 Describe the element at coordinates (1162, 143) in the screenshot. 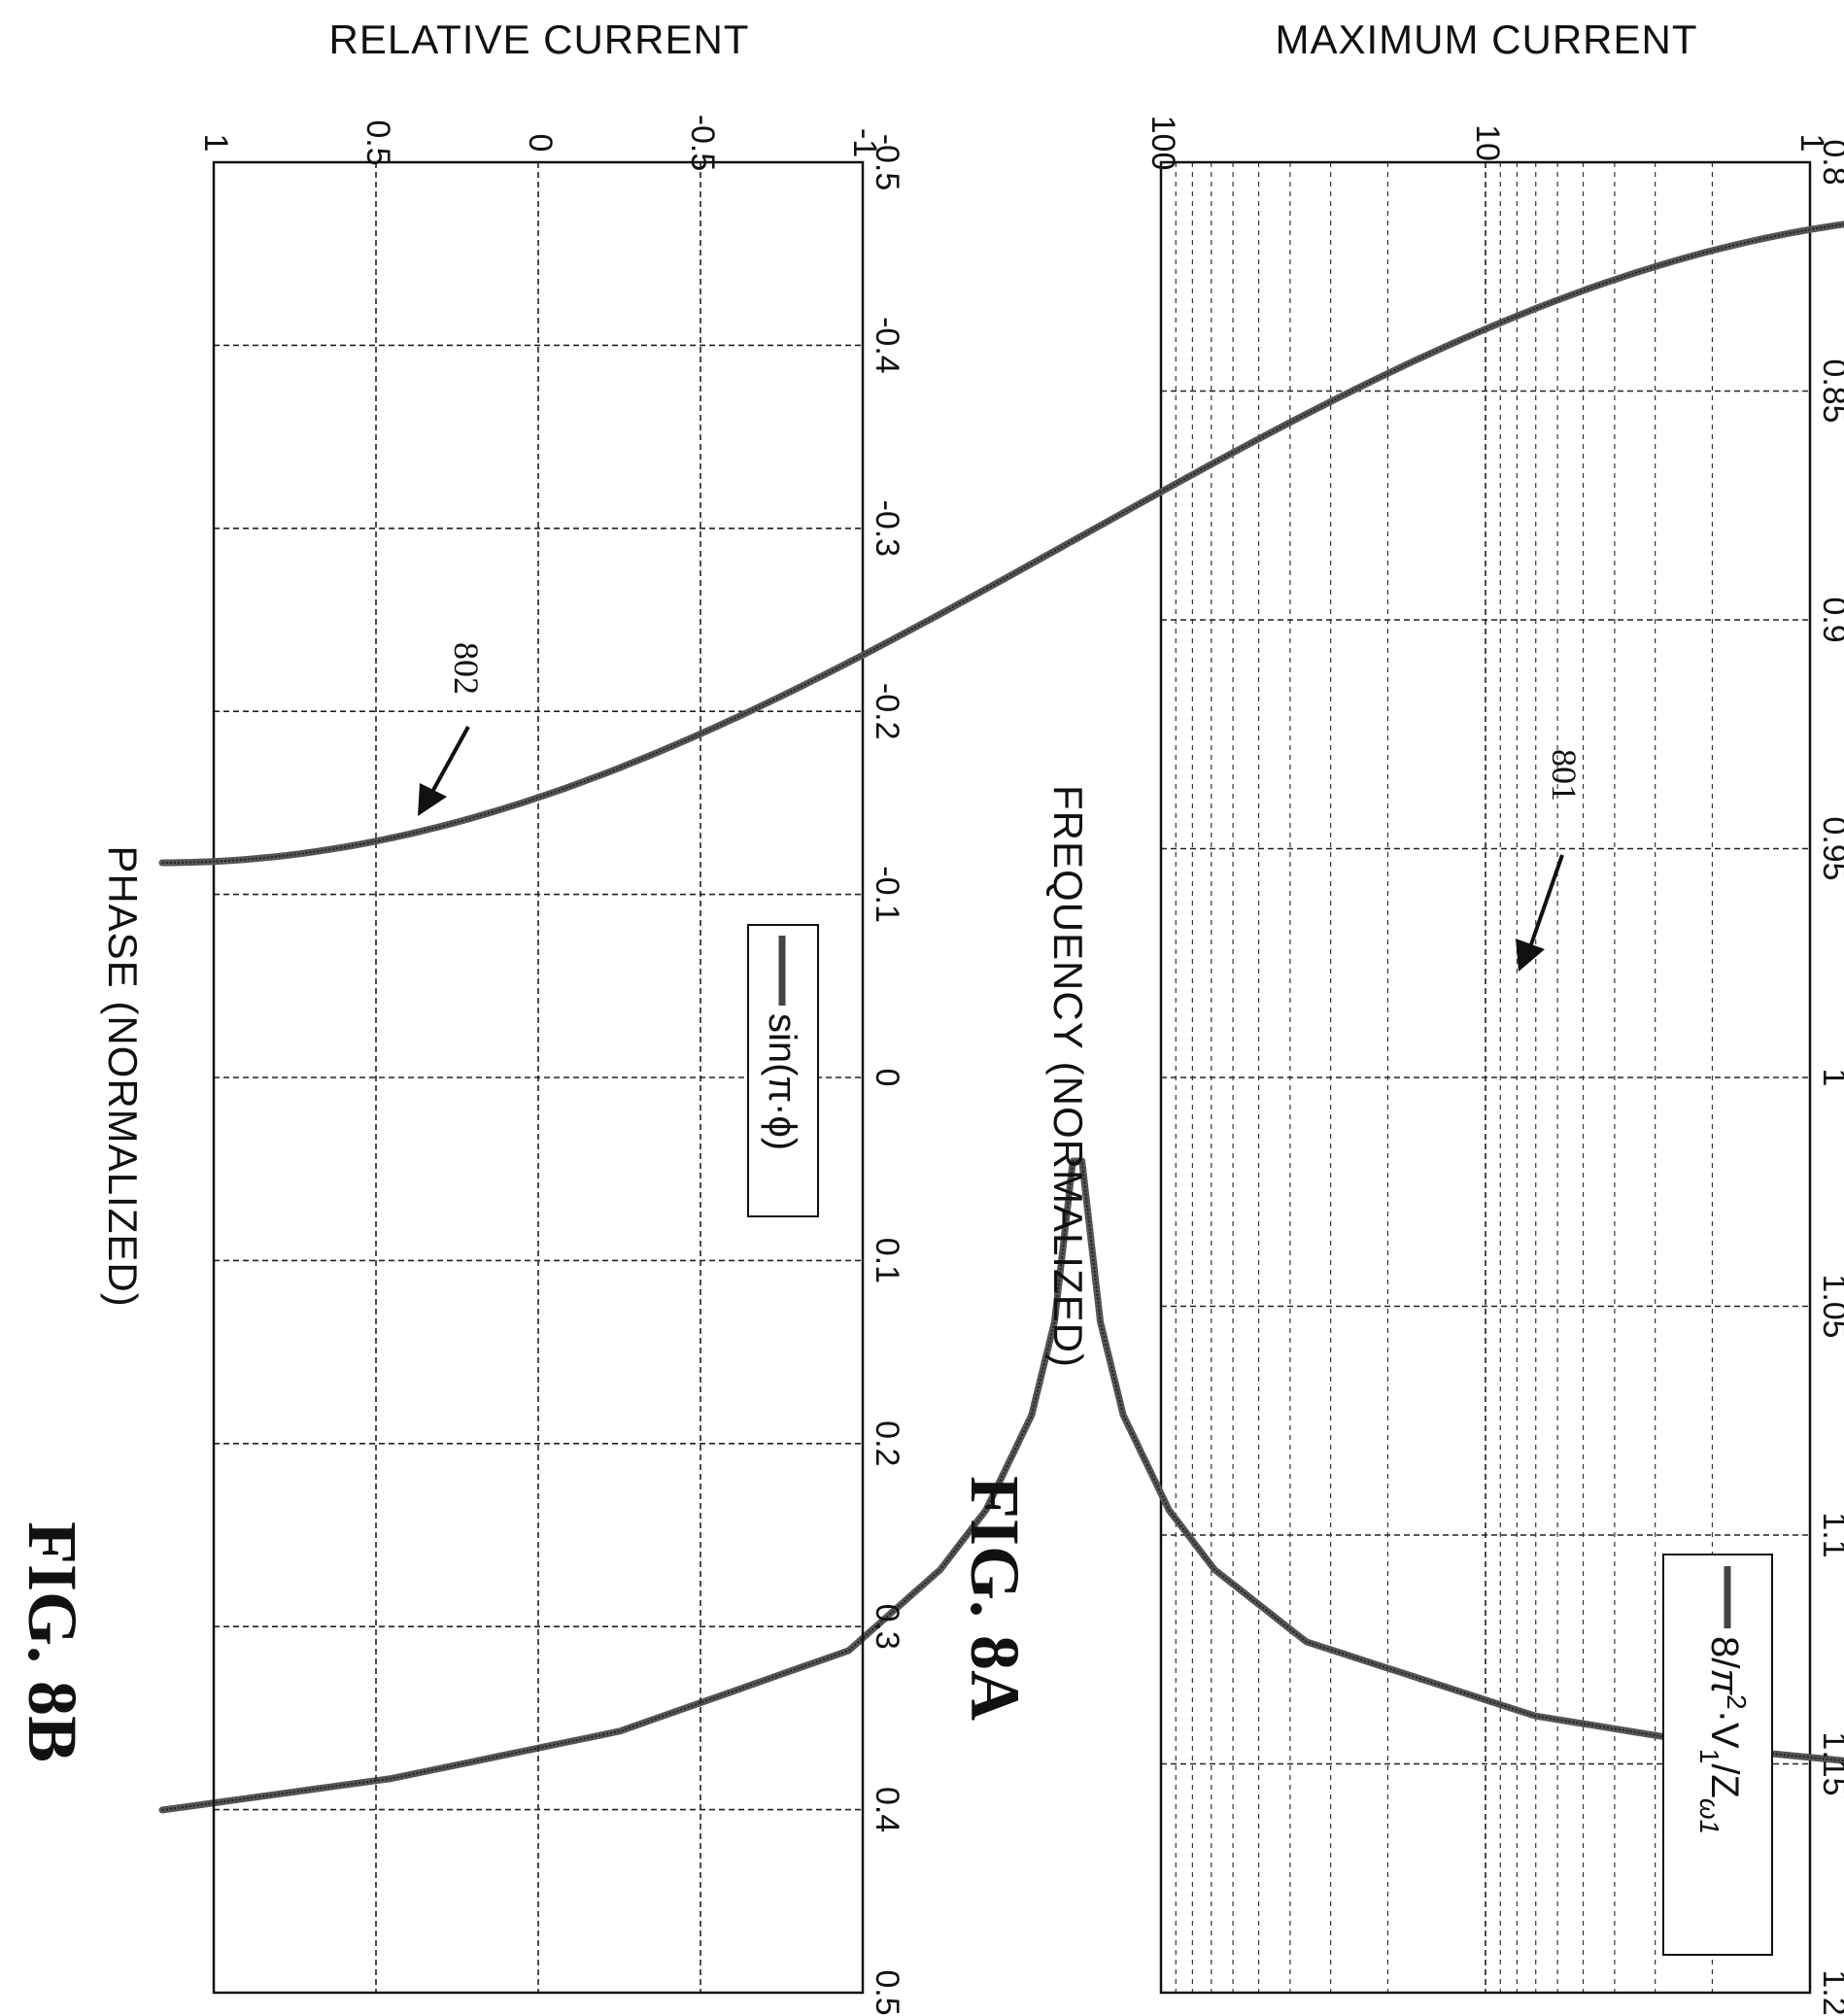

I see `a-y-tick-label: 100` at that location.